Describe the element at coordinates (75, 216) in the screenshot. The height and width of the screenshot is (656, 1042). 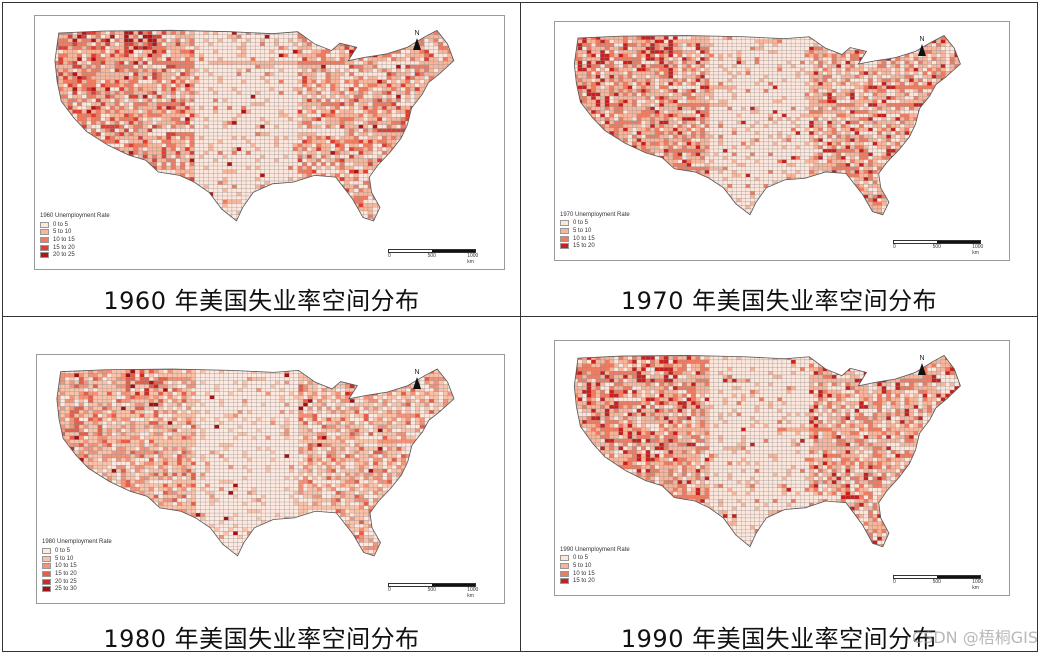
I see `legend-title: 1960 Unemployment Rate` at that location.